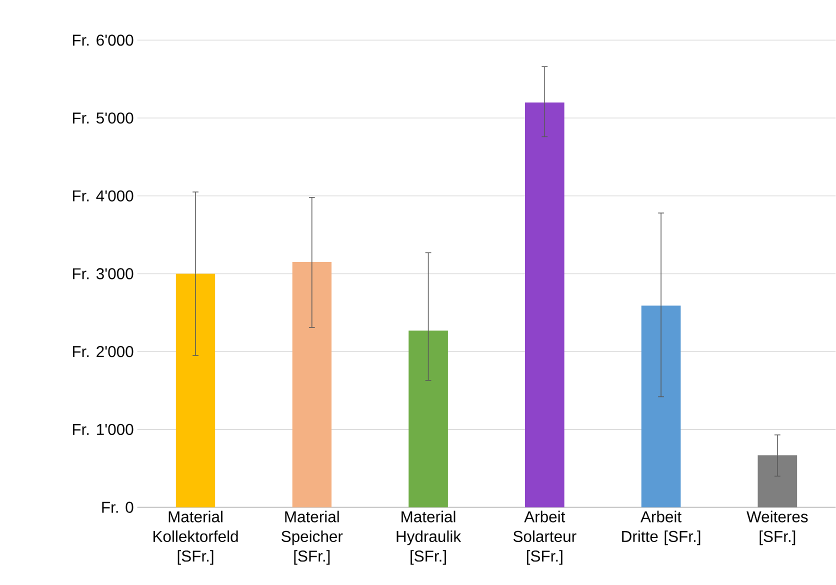 This screenshot has width=836, height=585. Describe the element at coordinates (196, 537) in the screenshot. I see `x-tick-label: Material Kollektorfeld [SFr.]` at that location.